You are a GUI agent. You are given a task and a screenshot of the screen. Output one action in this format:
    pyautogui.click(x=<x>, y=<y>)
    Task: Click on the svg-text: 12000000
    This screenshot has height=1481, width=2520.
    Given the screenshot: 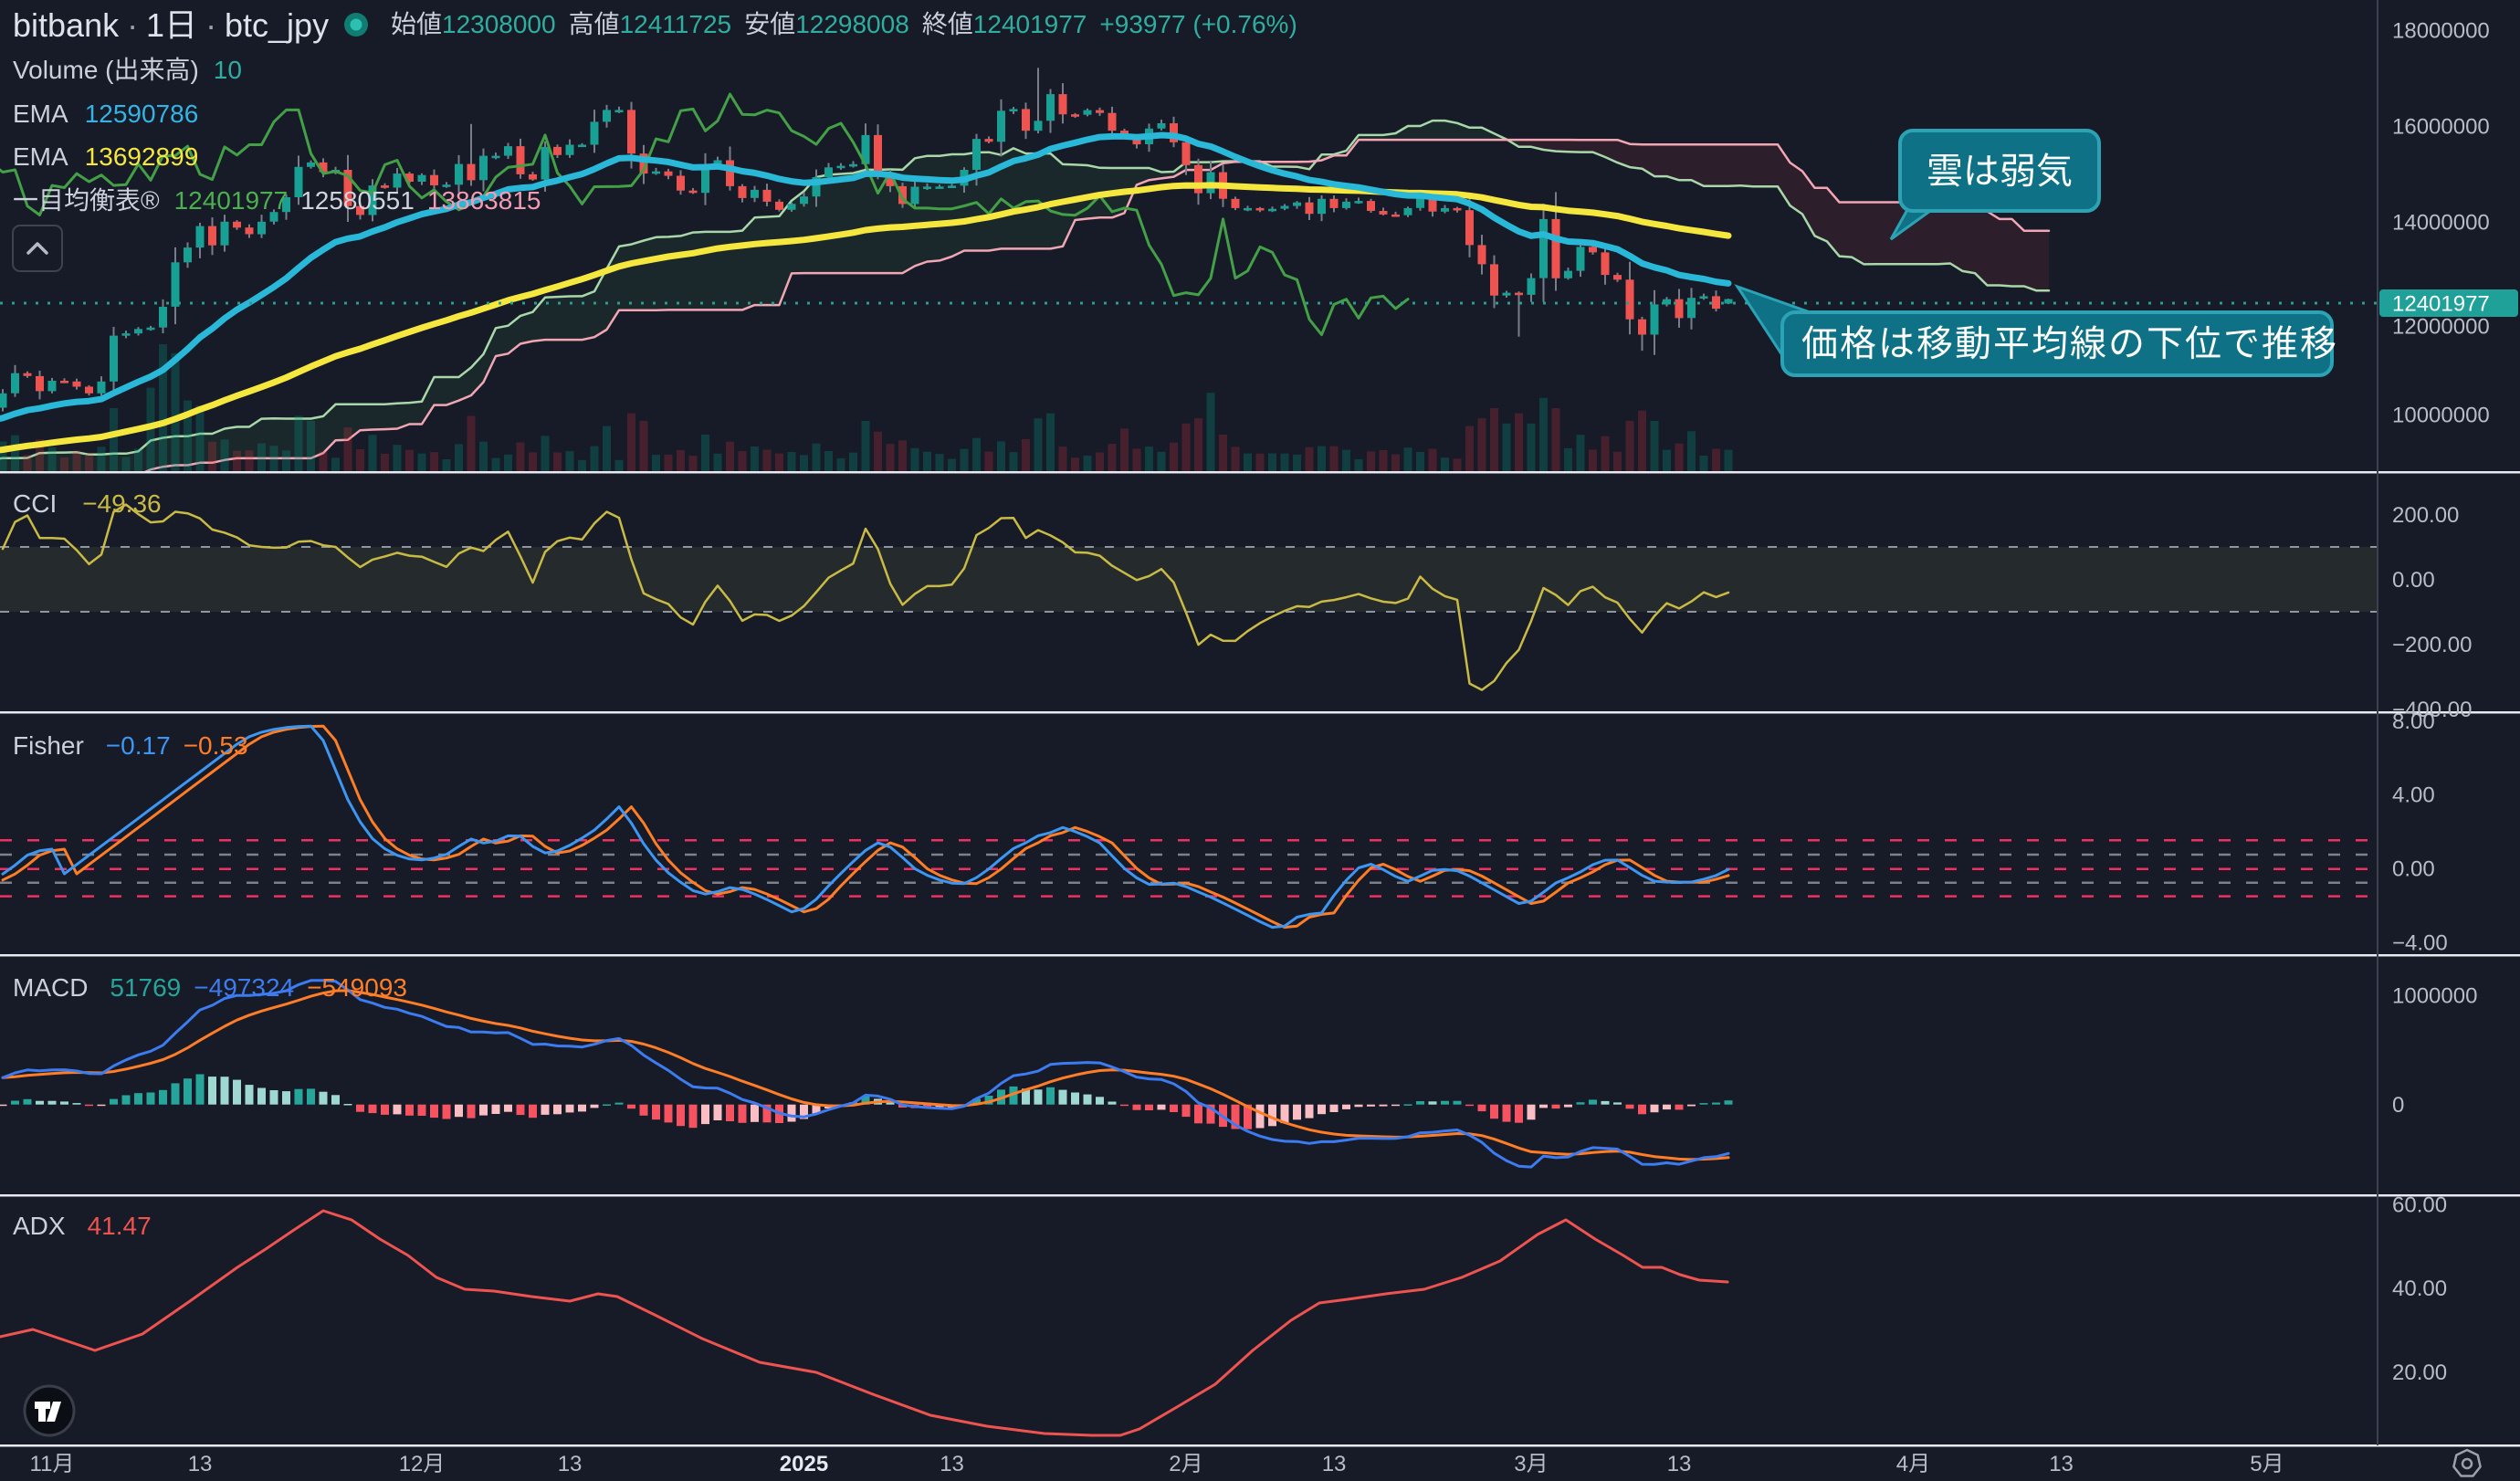 What is the action you would take?
    pyautogui.click(x=2441, y=327)
    